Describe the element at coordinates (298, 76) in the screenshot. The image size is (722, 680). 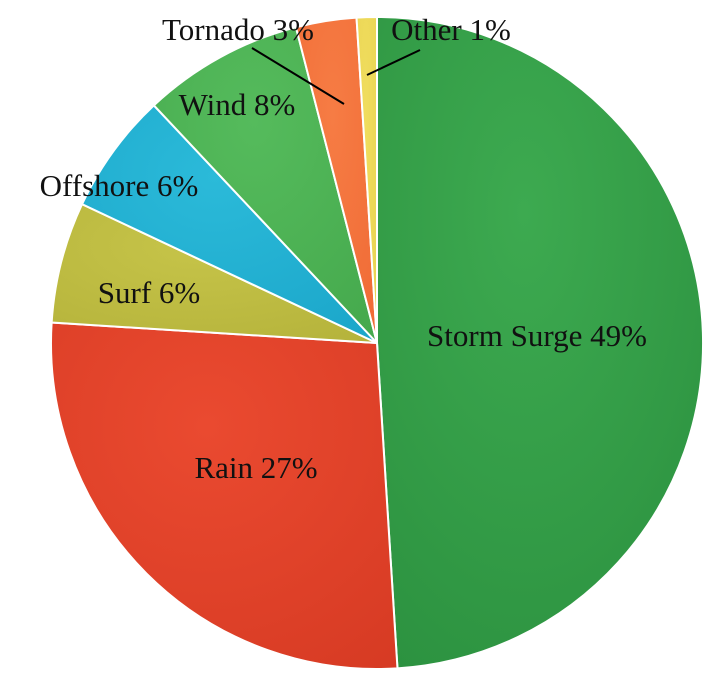
I see `leader-line-tornado` at that location.